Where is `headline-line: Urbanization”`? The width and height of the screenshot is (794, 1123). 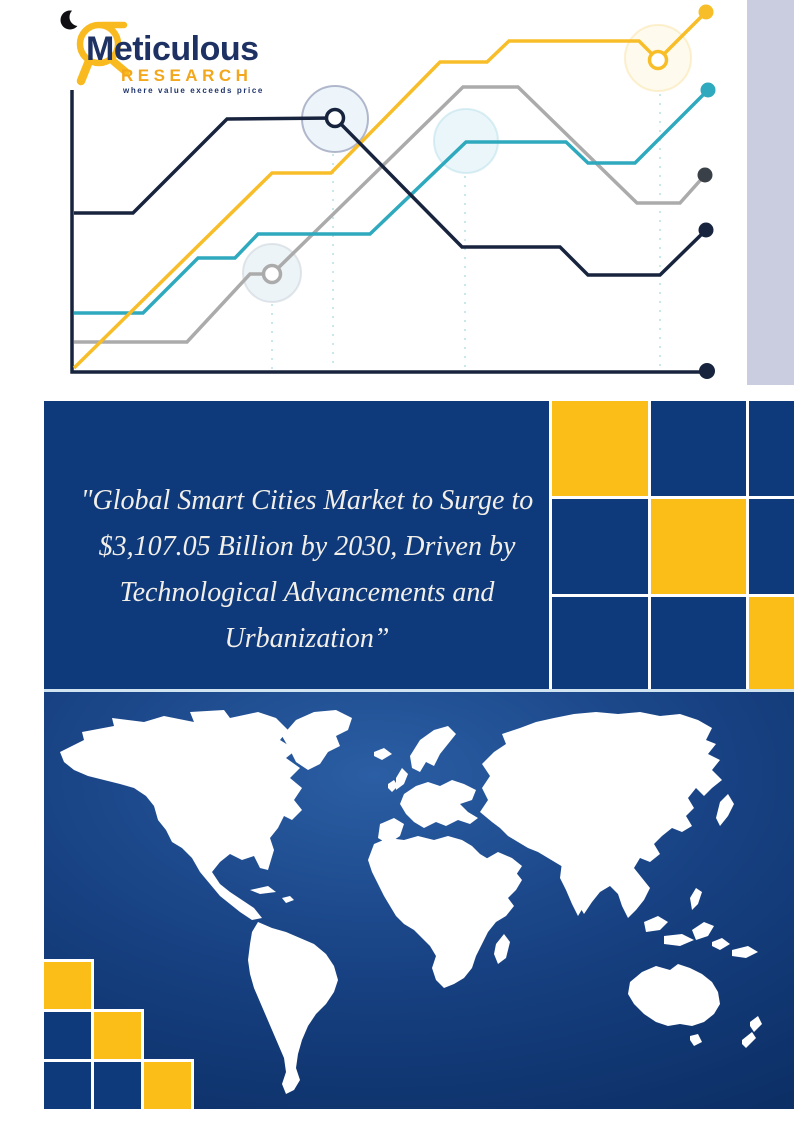 headline-line: Urbanization” is located at coordinates (307, 638).